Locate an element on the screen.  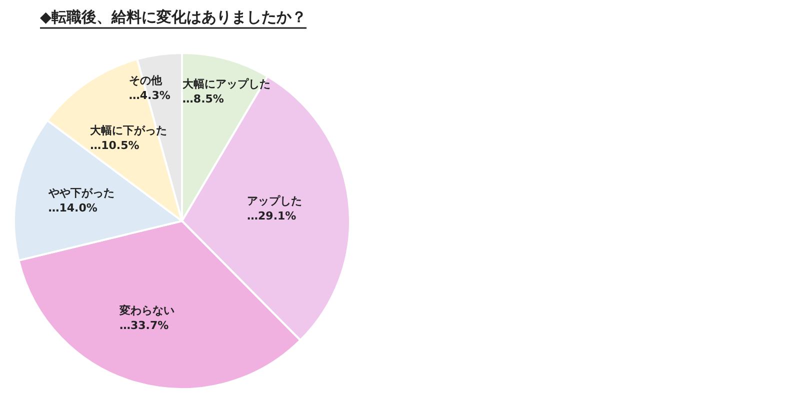
data-label: …29.1% is located at coordinates (271, 216).